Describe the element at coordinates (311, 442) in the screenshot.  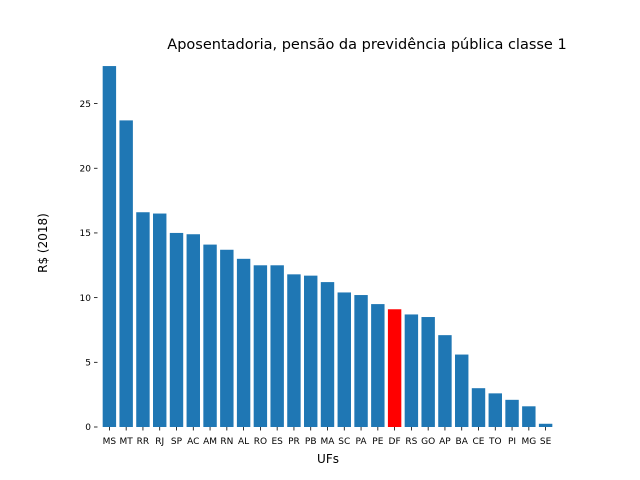
I see `x-tick-label: PB` at that location.